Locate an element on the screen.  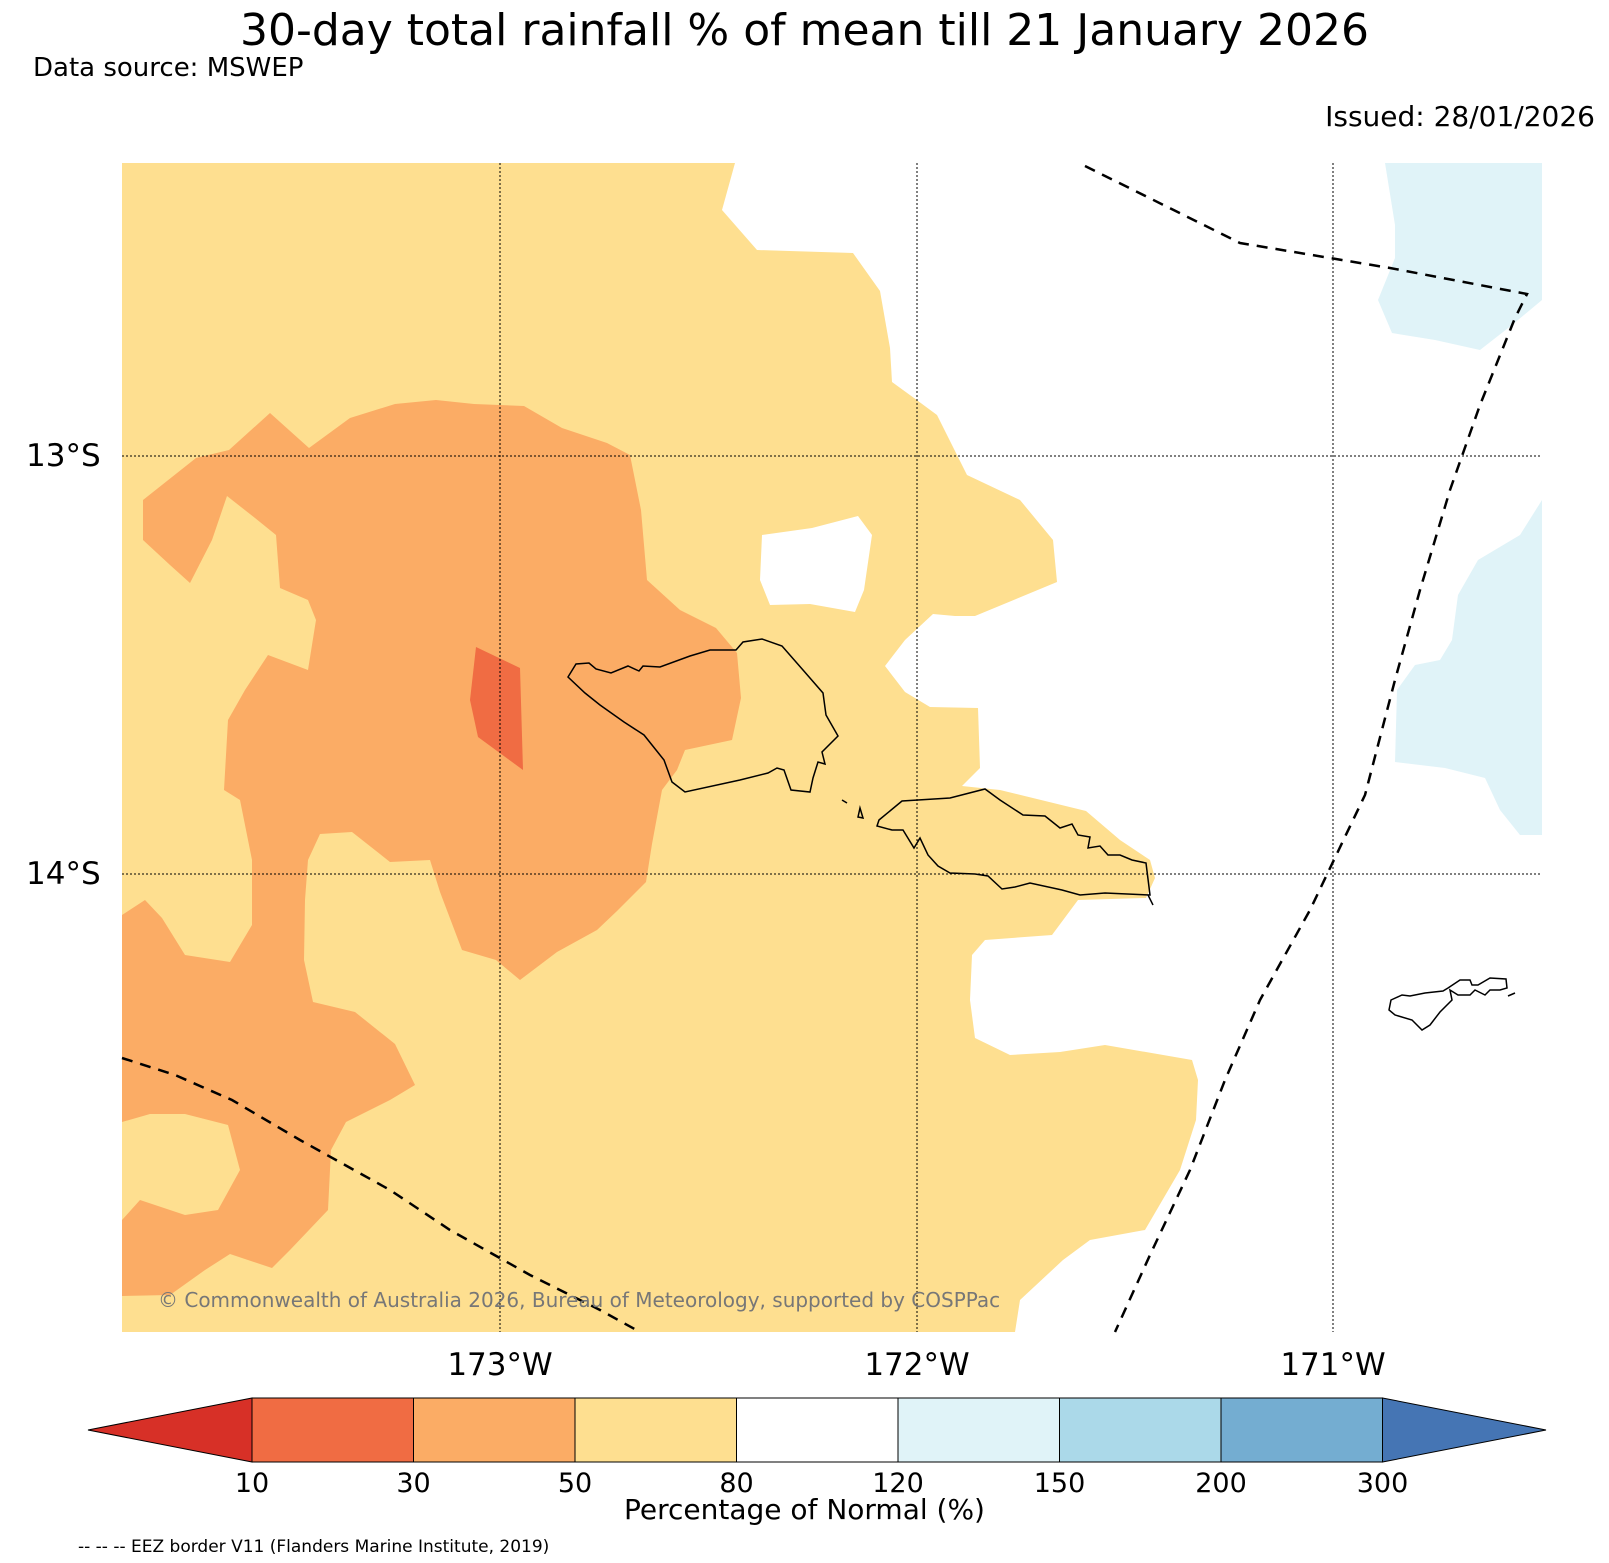
tutuila-island is located at coordinates (1448, 1004).